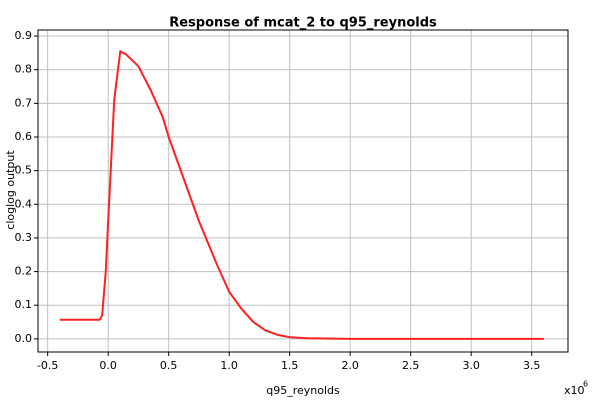  I want to click on y-tick-label: 0.2, so click(24, 271).